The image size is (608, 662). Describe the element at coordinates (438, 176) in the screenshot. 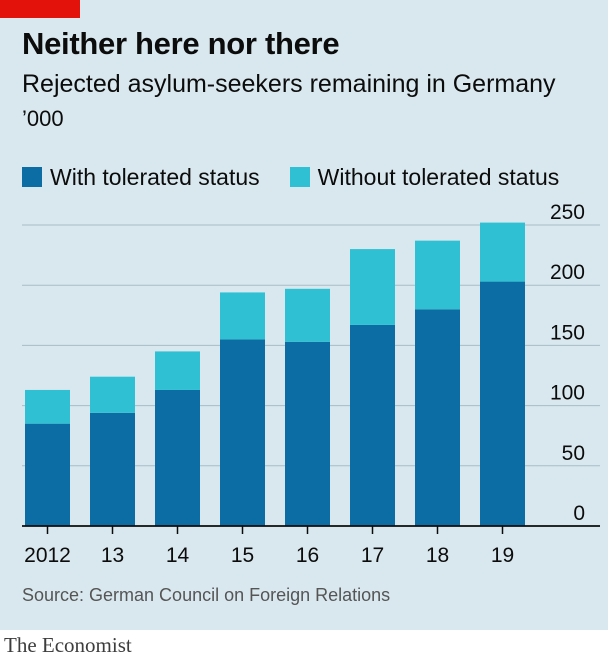

I see `legend-label-without-tolerated: Without tolerated status` at that location.